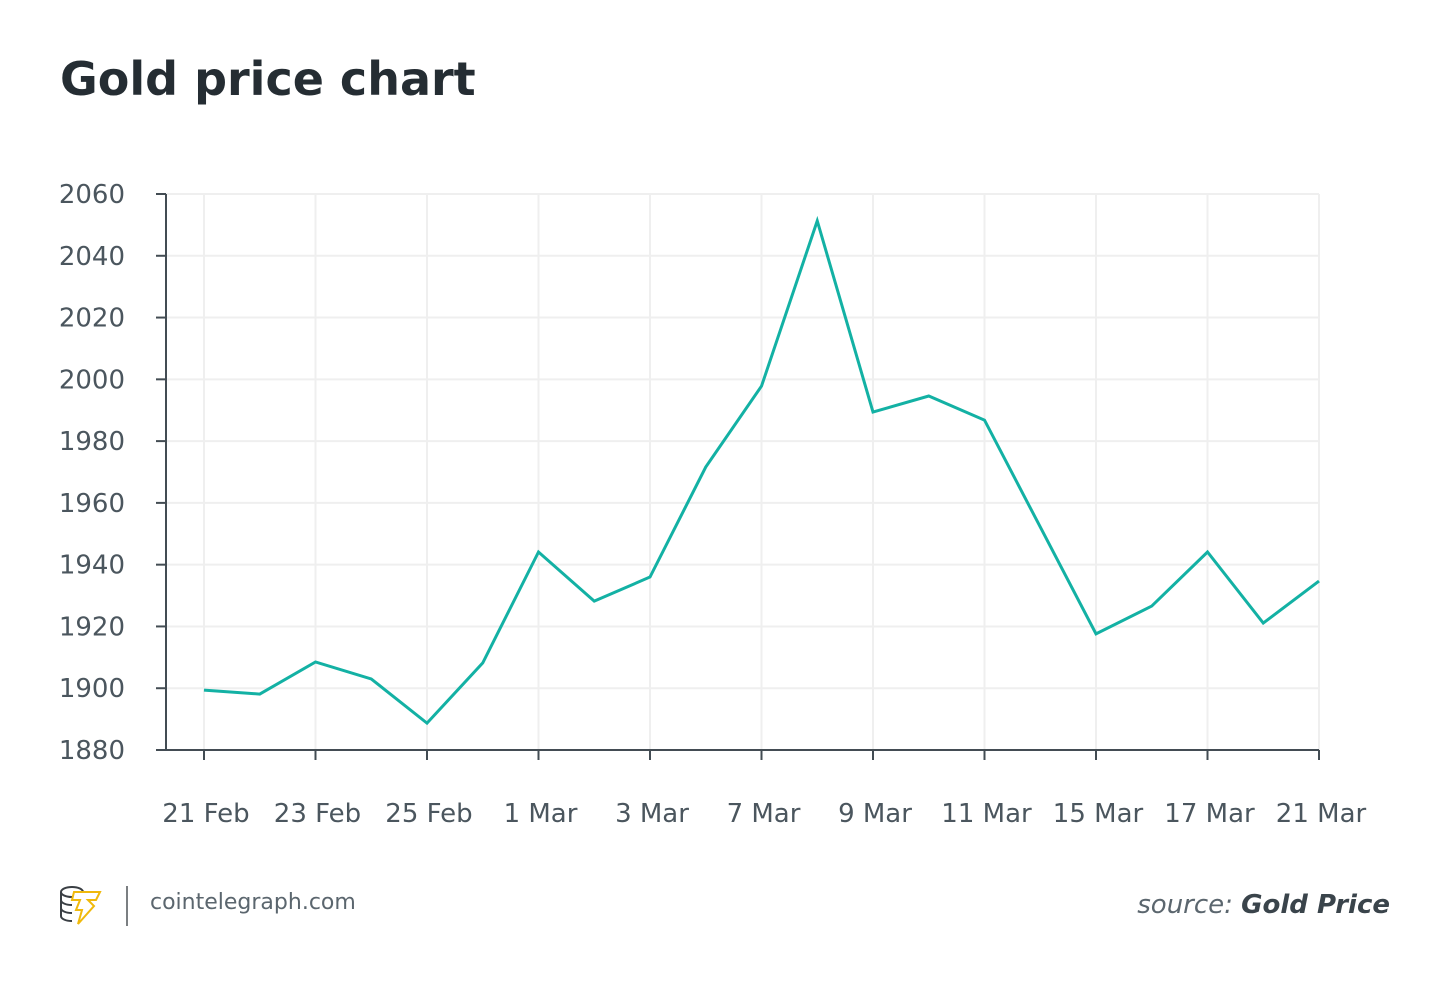  What do you see at coordinates (764, 814) in the screenshot?
I see `x-tick-label: 7 Mar` at bounding box center [764, 814].